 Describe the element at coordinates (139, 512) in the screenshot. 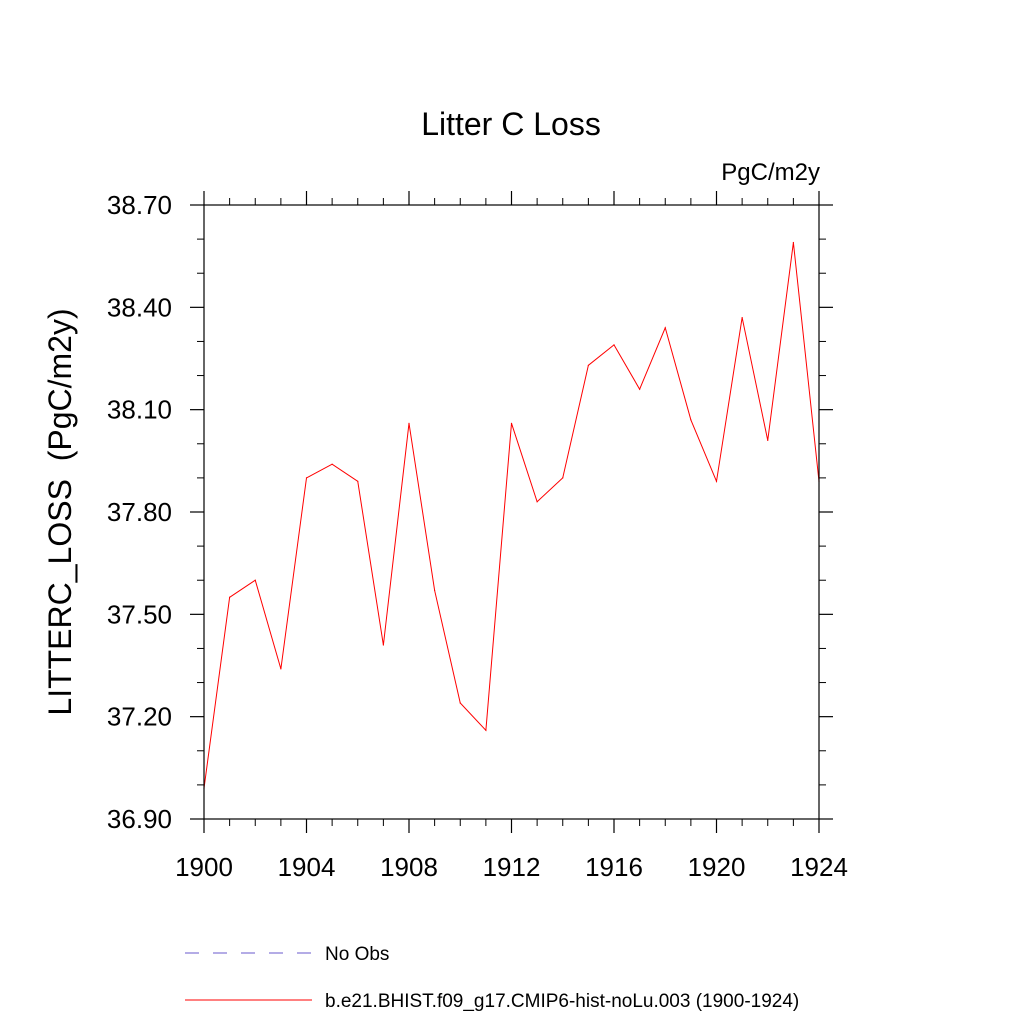

I see `y-tick-label: 37.80` at that location.